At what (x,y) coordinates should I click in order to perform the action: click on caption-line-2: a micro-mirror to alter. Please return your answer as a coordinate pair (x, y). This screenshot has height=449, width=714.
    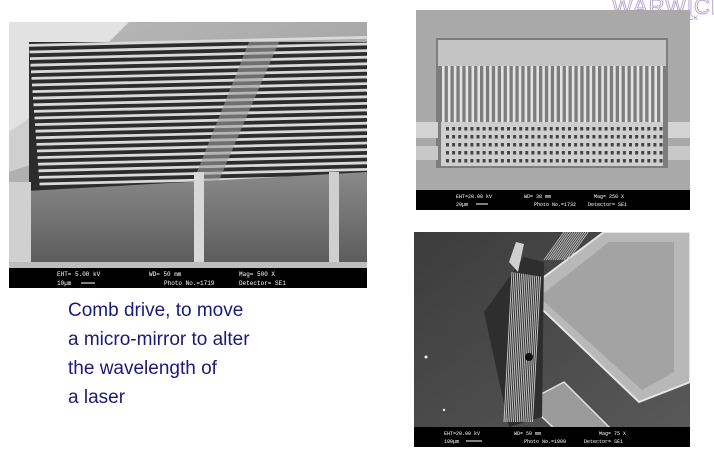
    Looking at the image, I should click on (159, 339).